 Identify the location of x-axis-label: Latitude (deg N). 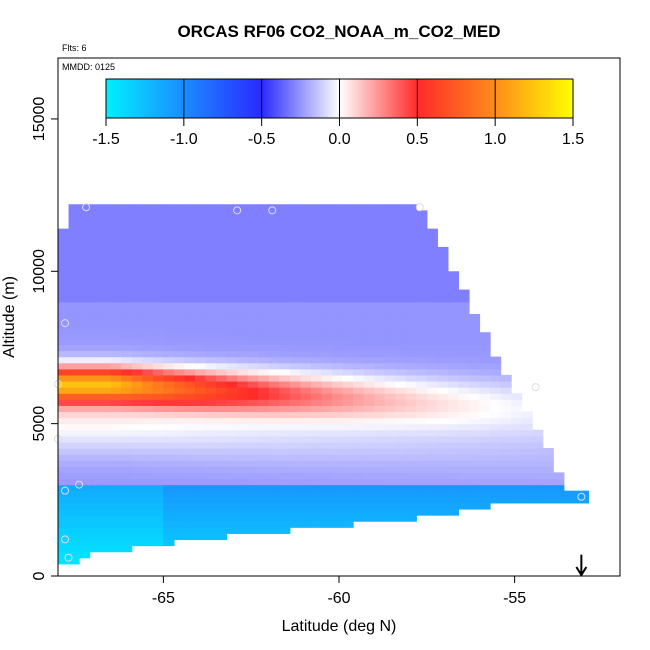
(339, 626).